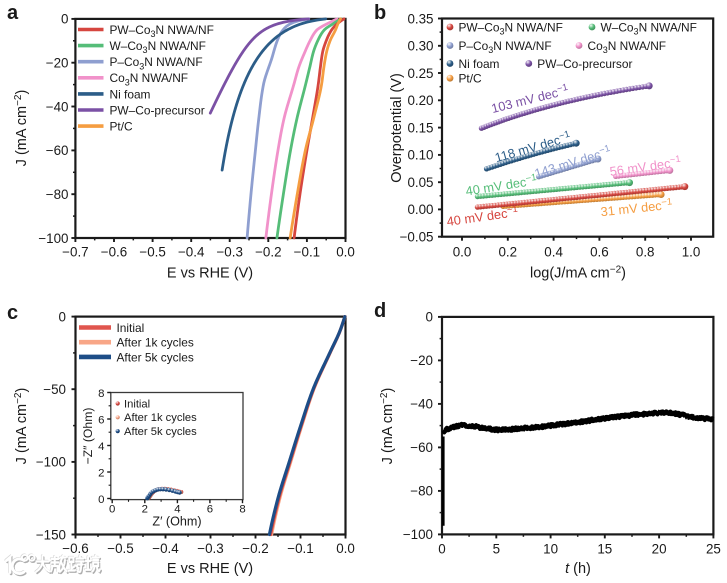 Image resolution: width=727 pixels, height=583 pixels. I want to click on svg-text: 25, so click(713, 549).